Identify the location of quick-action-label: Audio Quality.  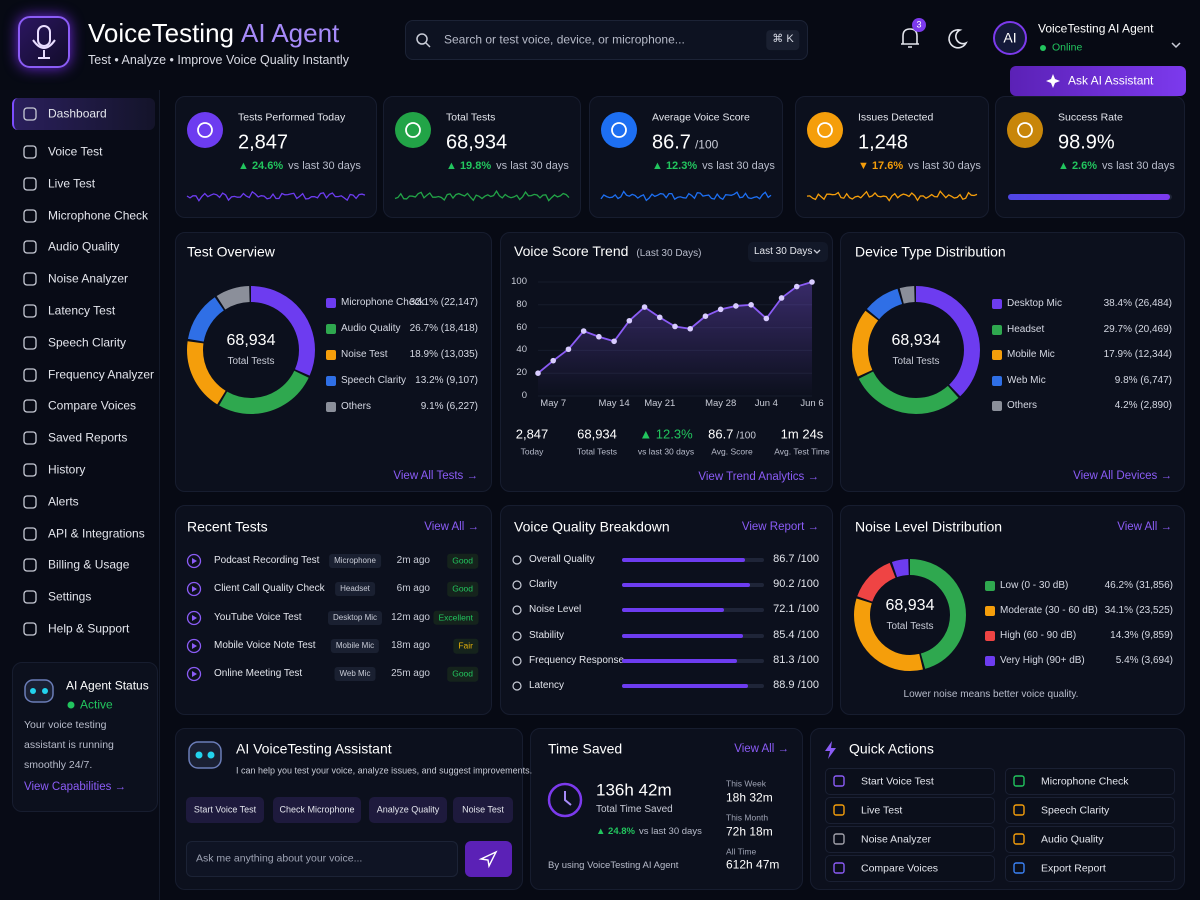
(1072, 838).